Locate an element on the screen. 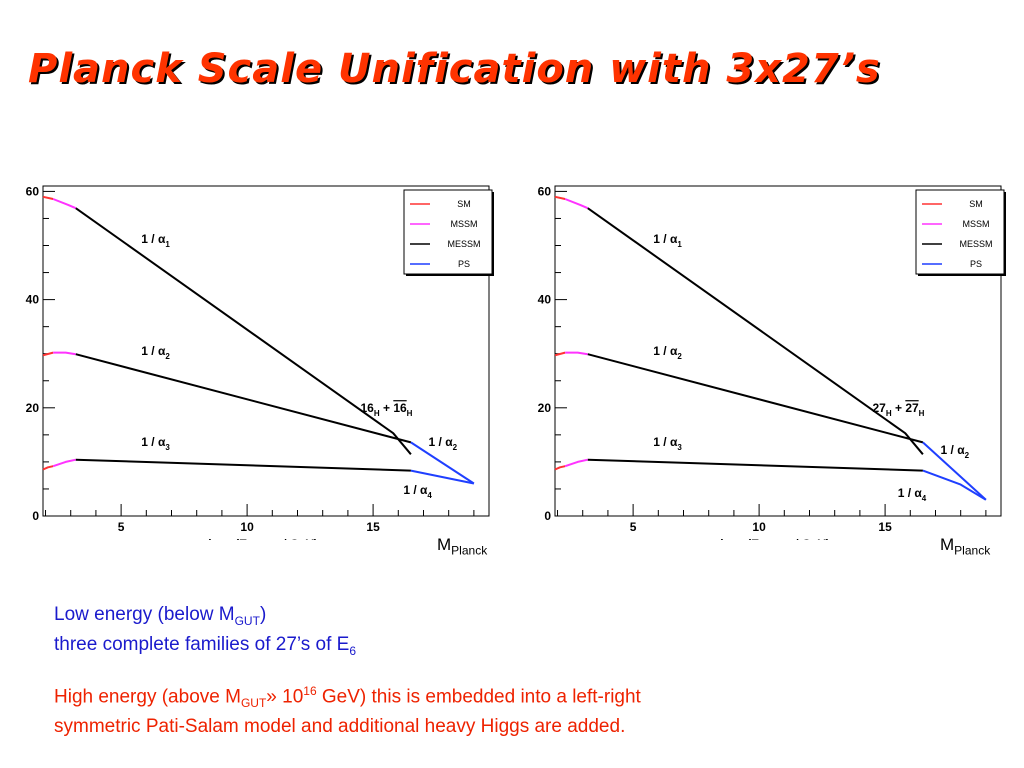 The width and height of the screenshot is (1024, 768). low-energy-line1-close: ) is located at coordinates (263, 614).